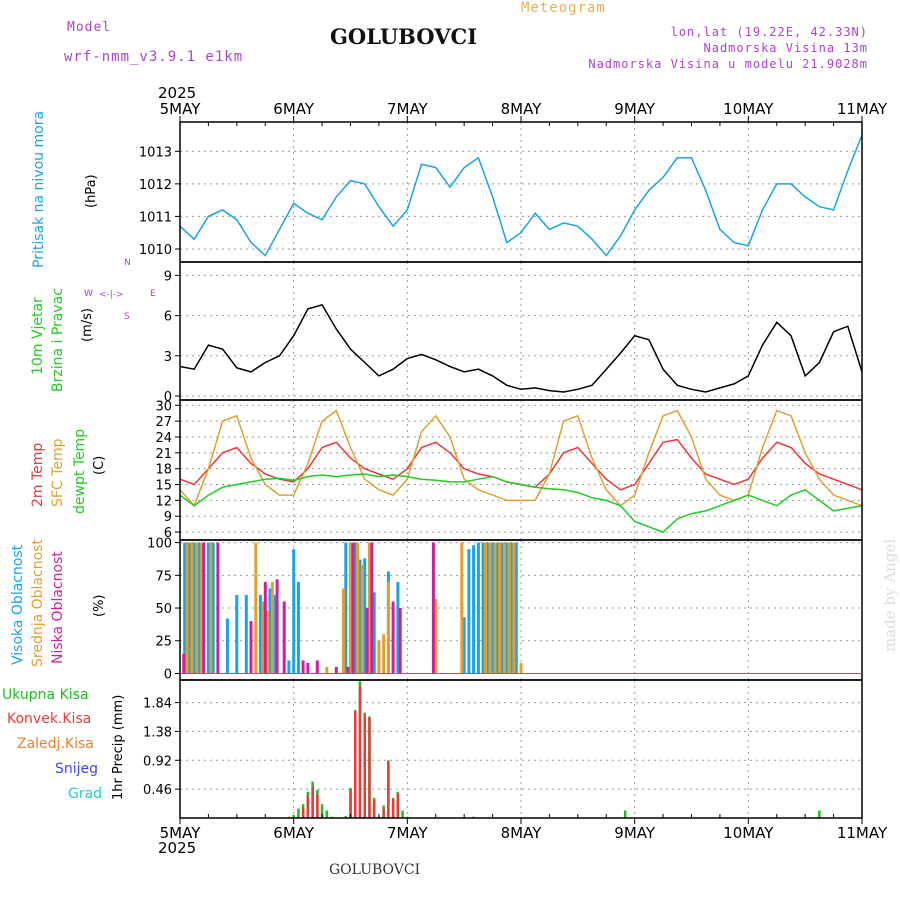 The image size is (900, 900). Describe the element at coordinates (635, 109) in the screenshot. I see `x-tick-label-top: 9MAY` at that location.